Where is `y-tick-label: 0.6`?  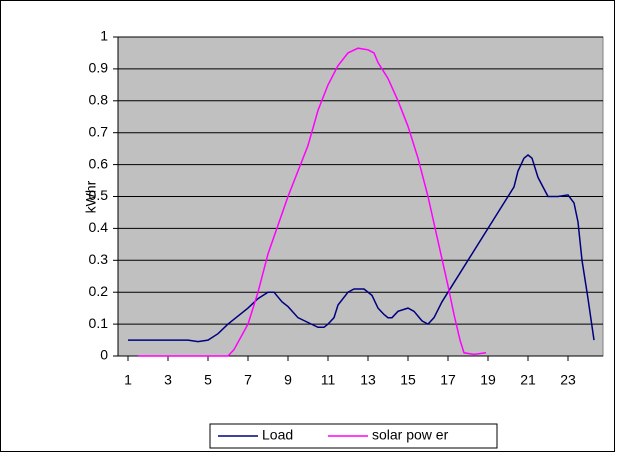 y-tick-label: 0.6 is located at coordinates (99, 163).